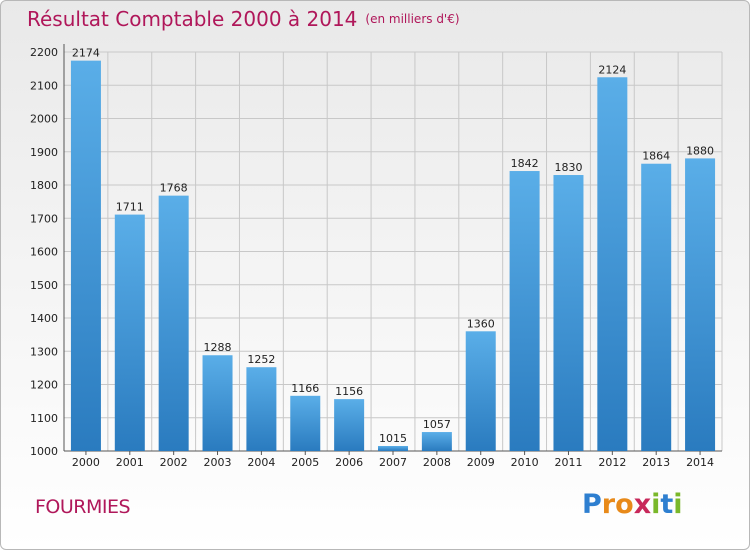  What do you see at coordinates (44, 52) in the screenshot?
I see `y-tick-label: 2200` at bounding box center [44, 52].